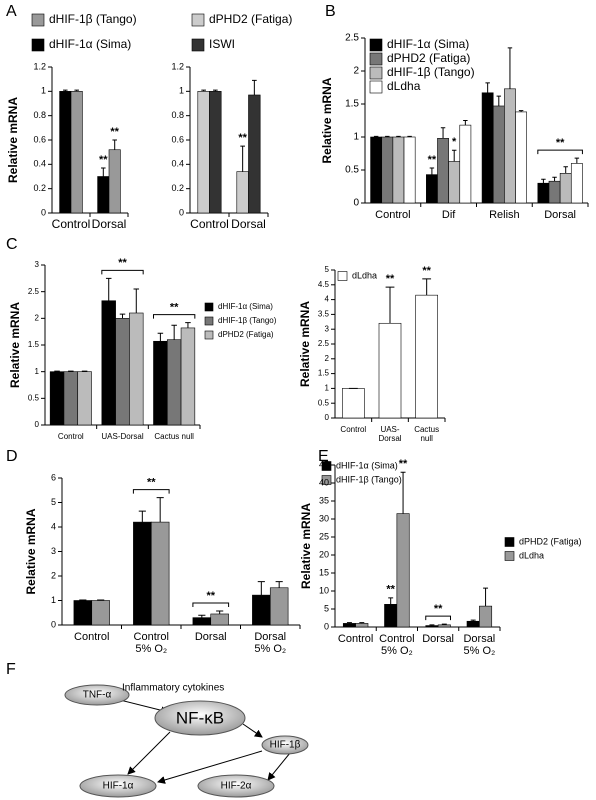 The width and height of the screenshot is (596, 800). I want to click on y-tick-label: 40, so click(324, 482).